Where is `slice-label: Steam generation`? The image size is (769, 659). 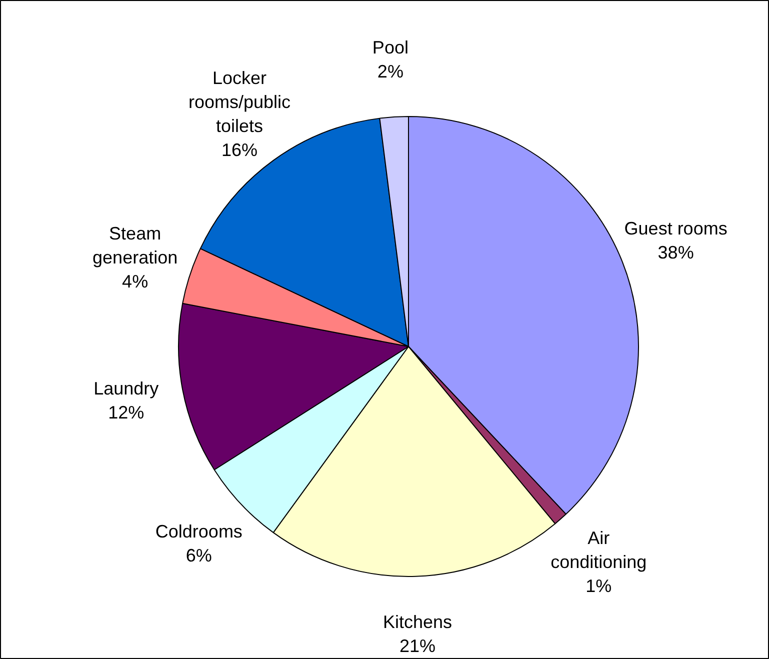 slice-label: Steam generation is located at coordinates (135, 246).